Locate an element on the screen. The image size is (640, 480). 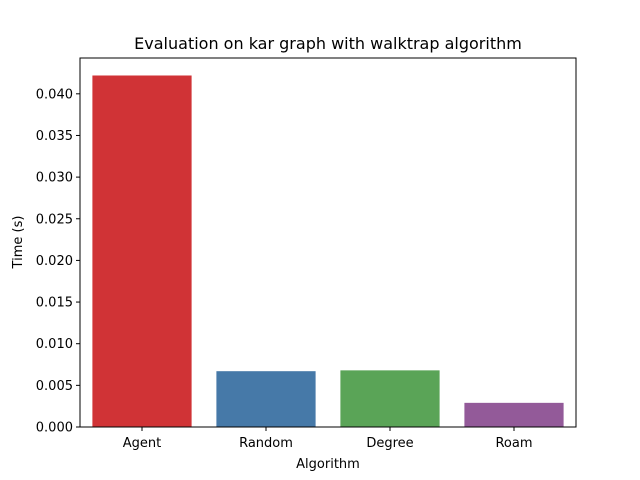
bar-random is located at coordinates (266, 399).